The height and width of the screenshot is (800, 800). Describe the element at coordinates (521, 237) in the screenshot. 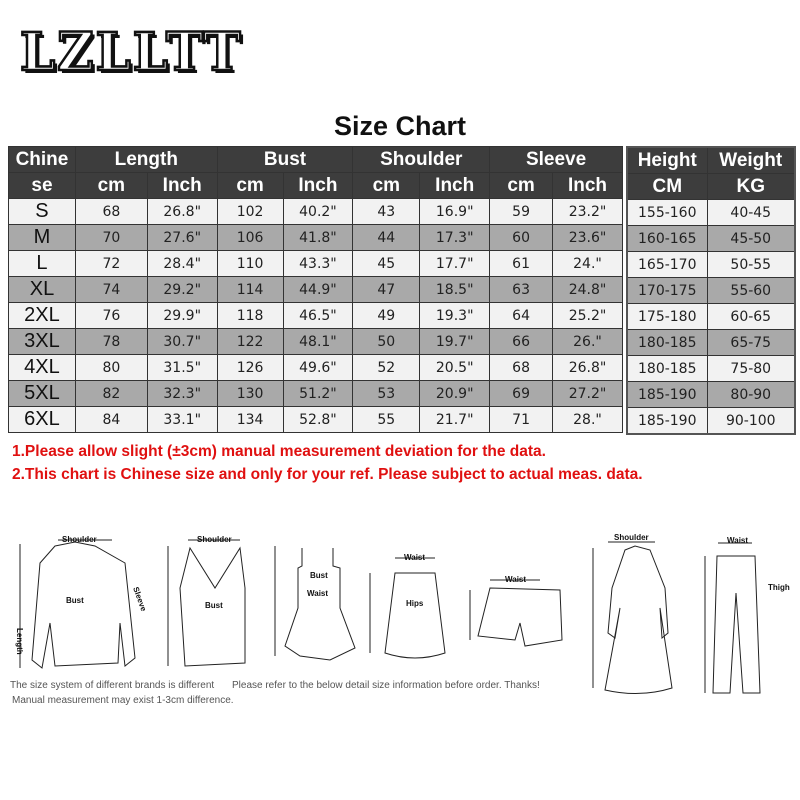

I see `measurement-cell: 60` at that location.